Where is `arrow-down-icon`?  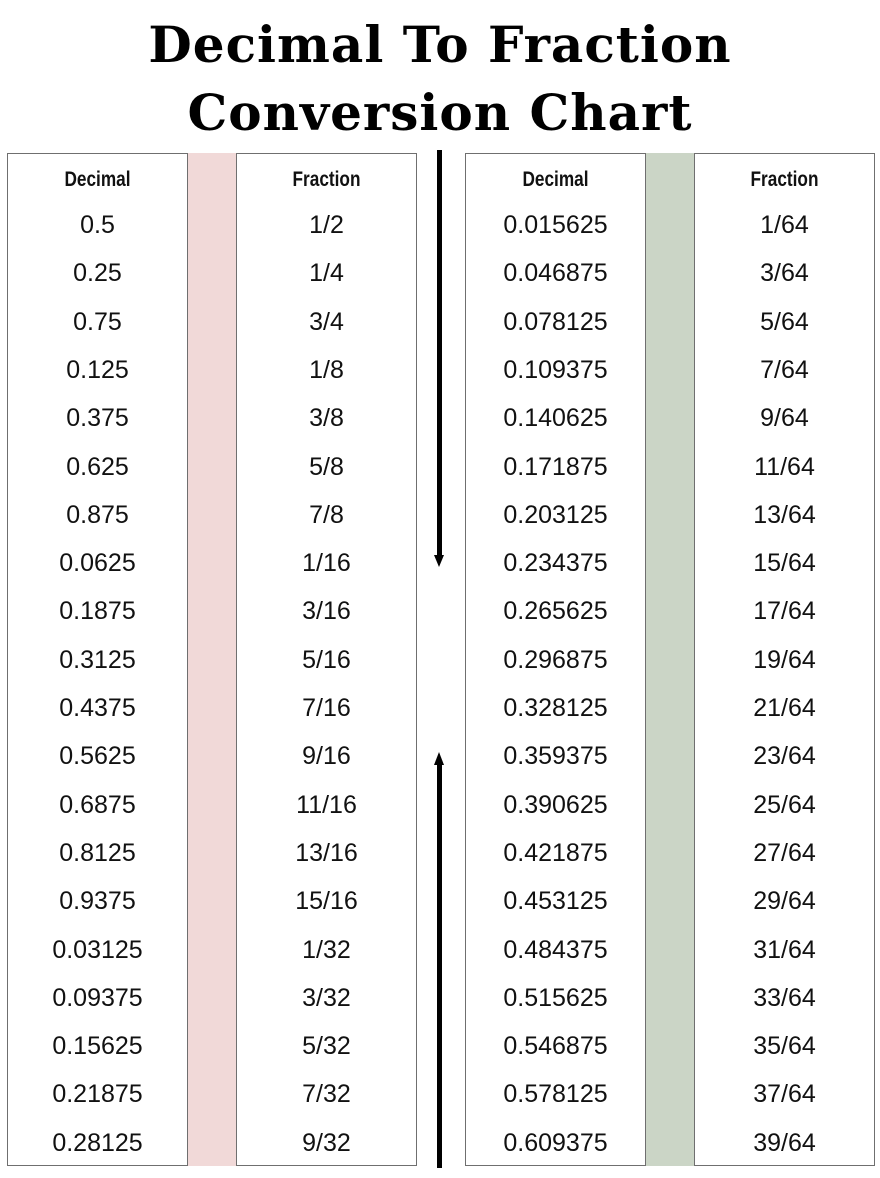
arrow-down-icon is located at coordinates (439, 561).